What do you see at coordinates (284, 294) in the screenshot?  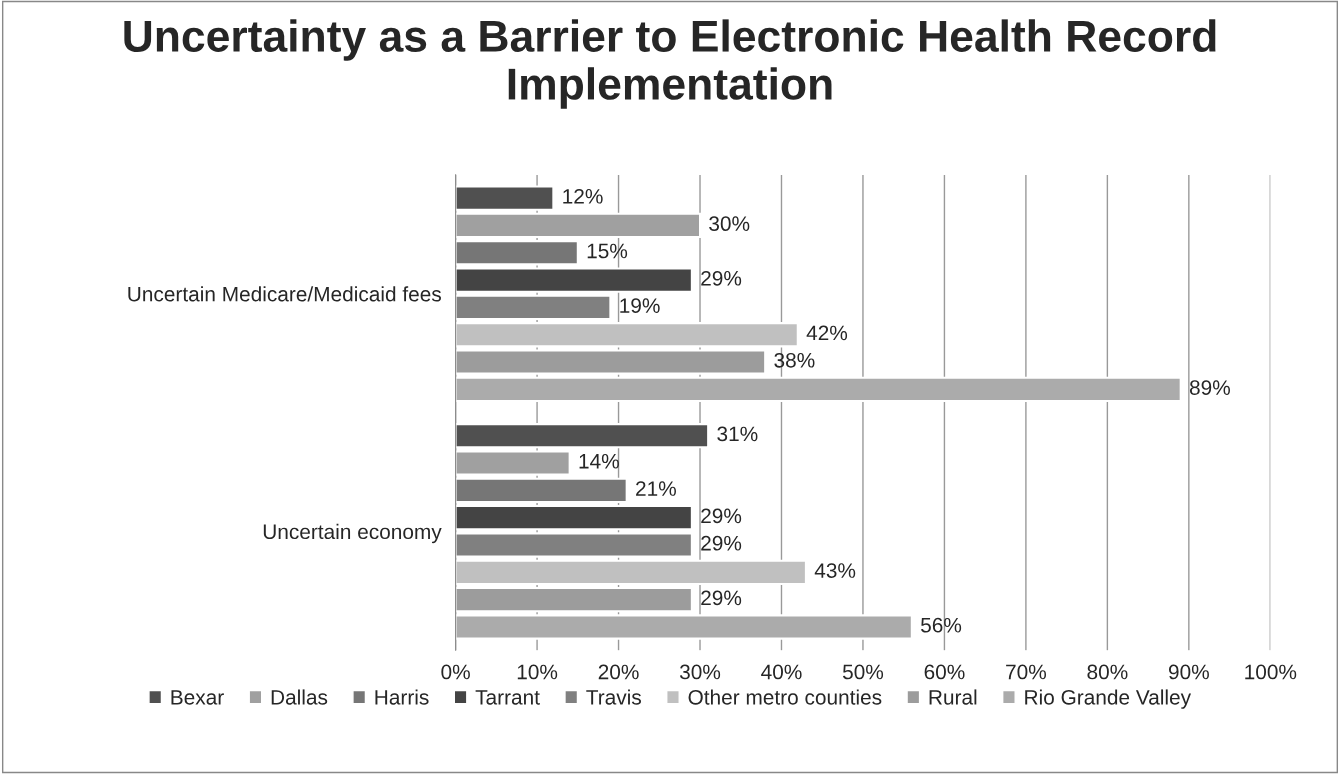 I see `y-tick-label: Uncertain Medicare/Medicaid fees` at bounding box center [284, 294].